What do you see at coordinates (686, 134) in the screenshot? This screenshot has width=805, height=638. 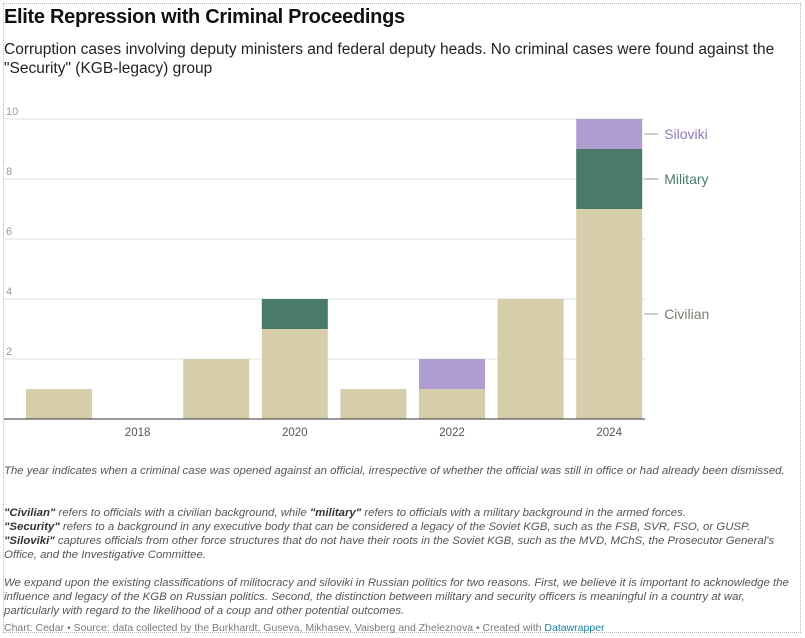 I see `legend-label-siloviki: Siloviki` at bounding box center [686, 134].